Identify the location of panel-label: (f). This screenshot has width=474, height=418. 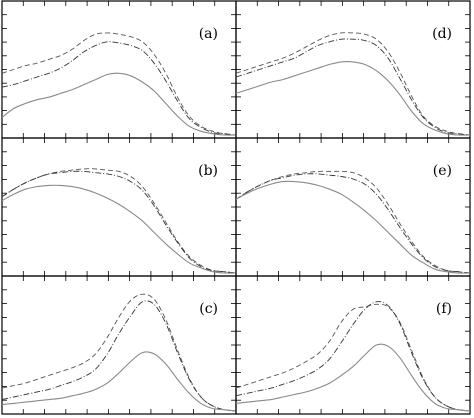
(444, 309).